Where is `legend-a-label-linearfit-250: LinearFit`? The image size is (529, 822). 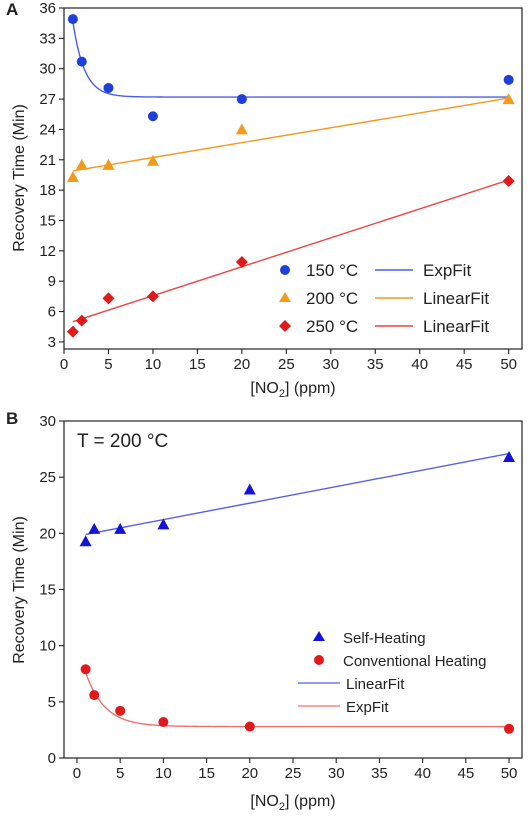 legend-a-label-linearfit-250: LinearFit is located at coordinates (456, 326).